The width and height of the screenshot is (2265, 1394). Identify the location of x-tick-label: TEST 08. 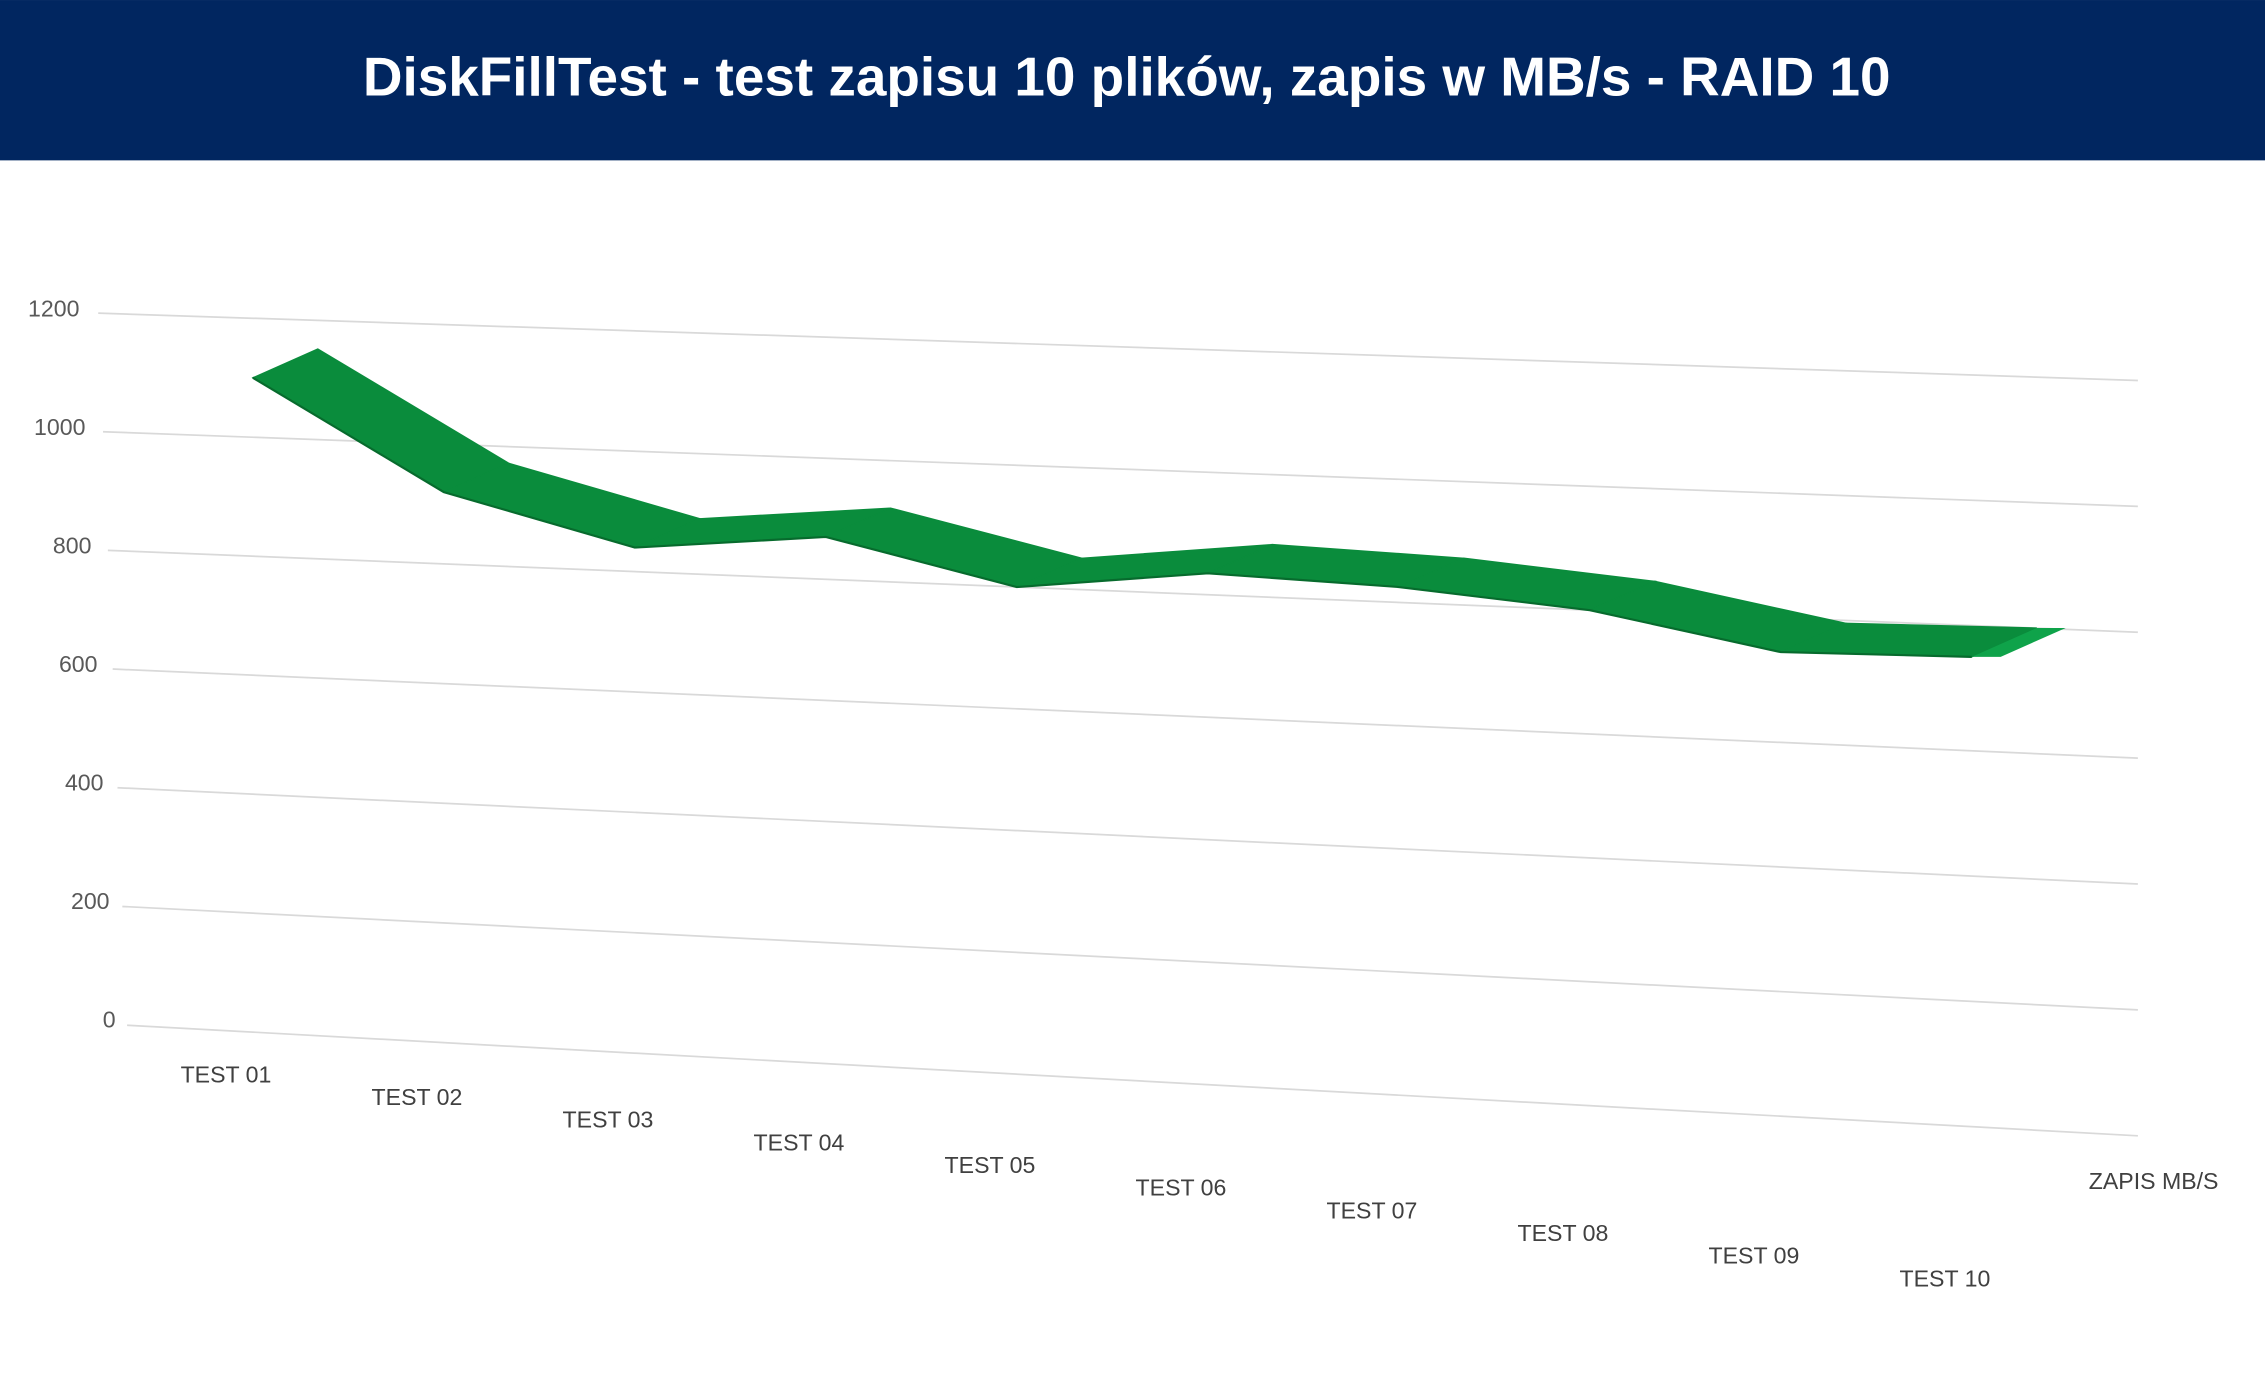
(1563, 1233).